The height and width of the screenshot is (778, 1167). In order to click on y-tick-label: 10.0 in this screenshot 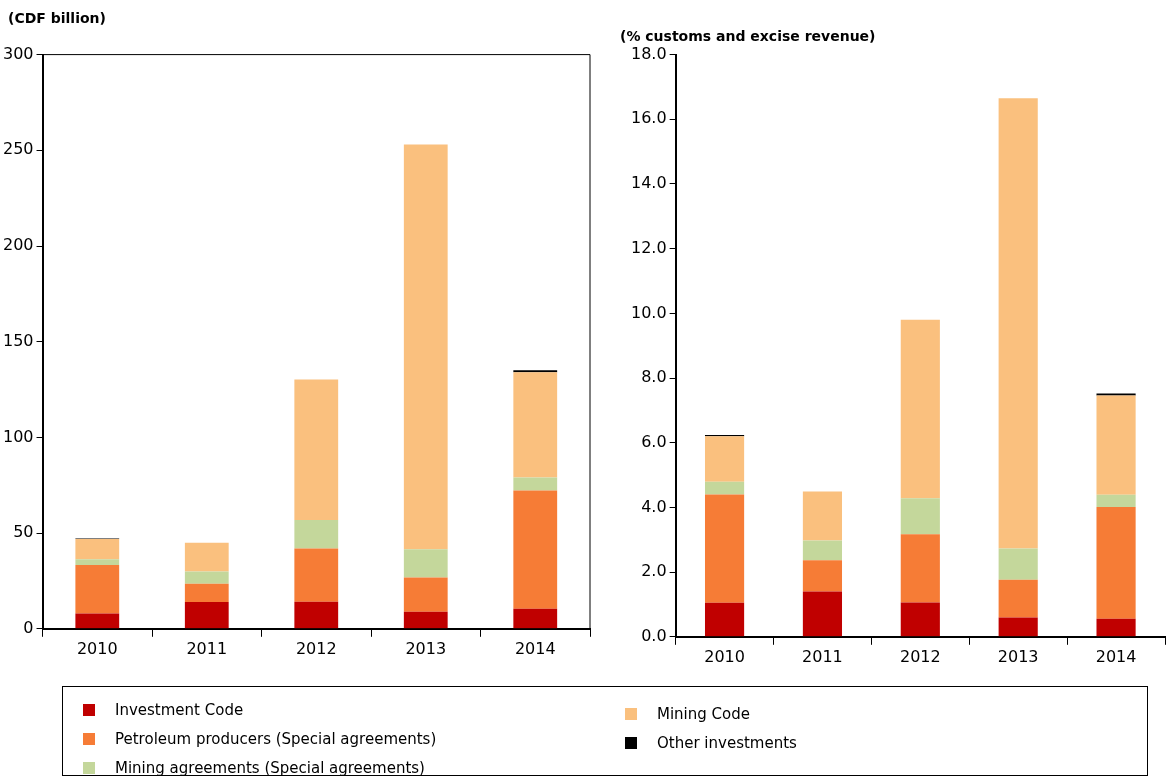, I will do `click(649, 312)`.